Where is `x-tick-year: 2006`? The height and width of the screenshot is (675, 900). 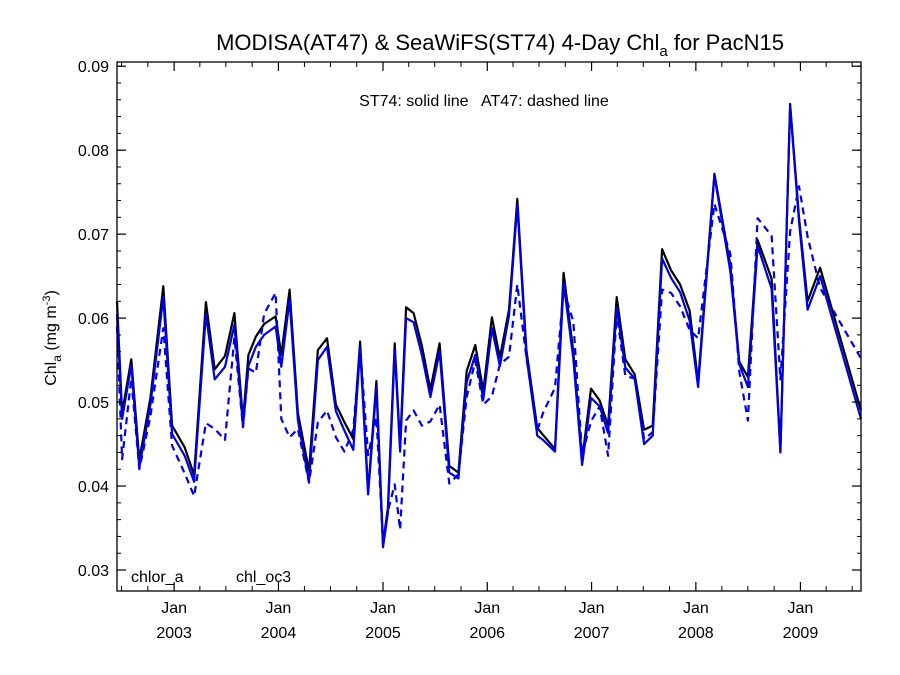 x-tick-year: 2006 is located at coordinates (487, 633).